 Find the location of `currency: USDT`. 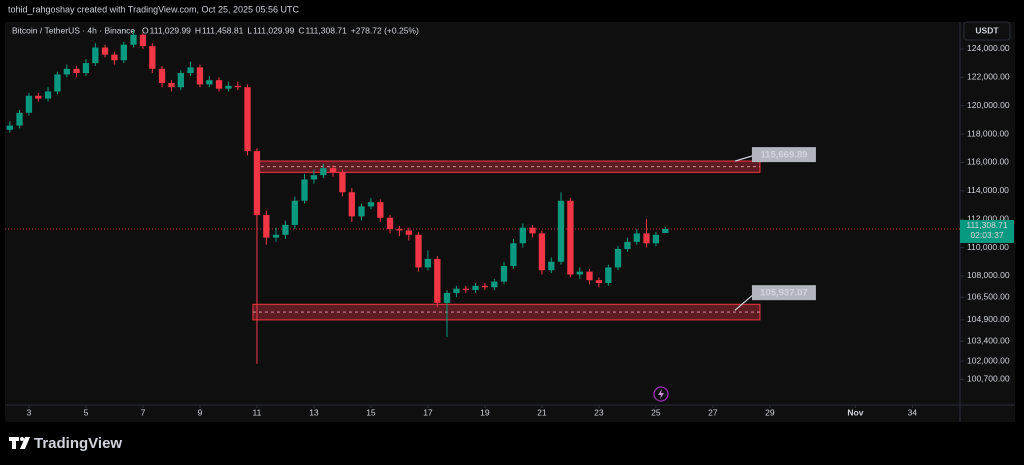

currency: USDT is located at coordinates (987, 30).